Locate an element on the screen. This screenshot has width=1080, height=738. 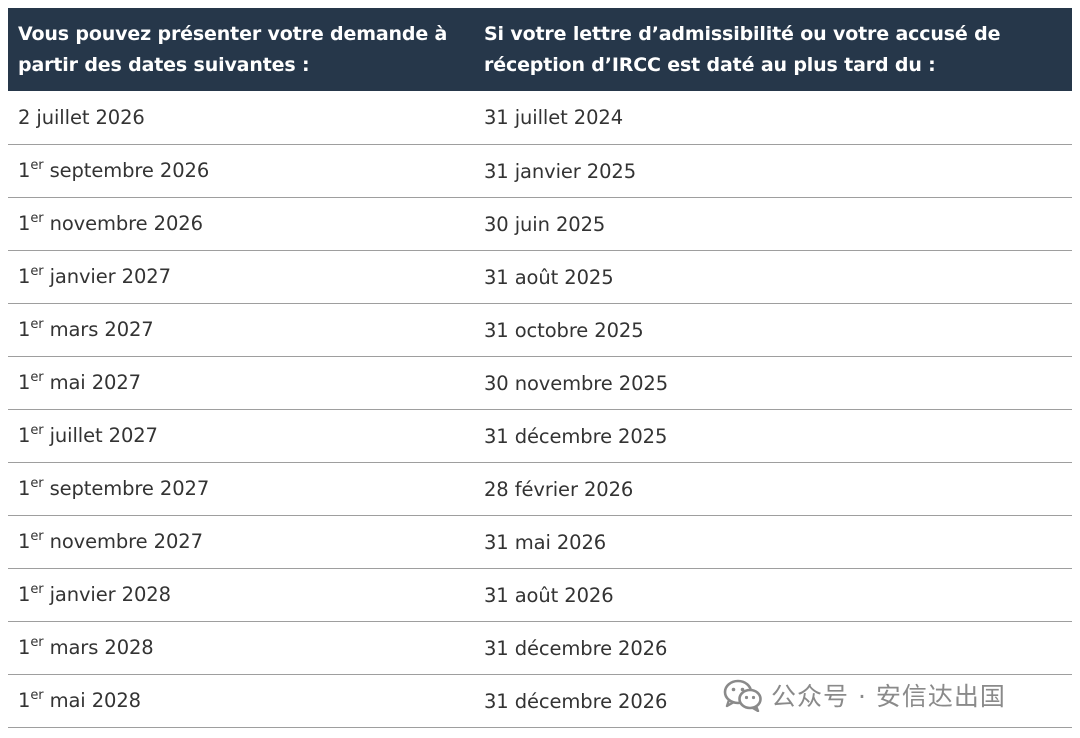
application-start-date-cell: 1er janvier 2027 is located at coordinates (241, 277).